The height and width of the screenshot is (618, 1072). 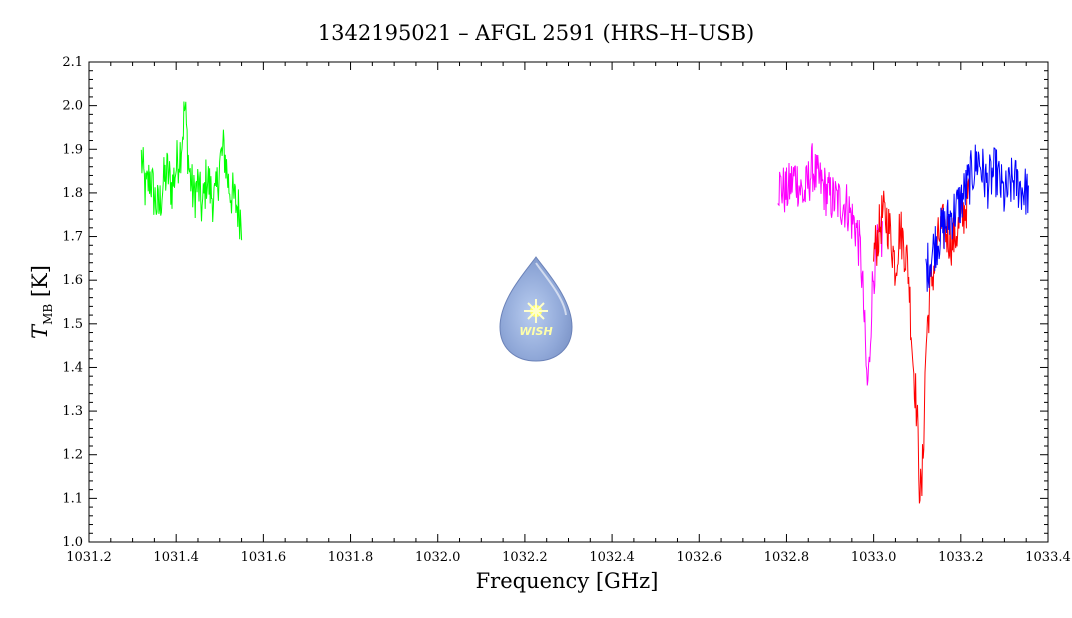 What do you see at coordinates (700, 557) in the screenshot?
I see `x-tick-label: 1032.6` at bounding box center [700, 557].